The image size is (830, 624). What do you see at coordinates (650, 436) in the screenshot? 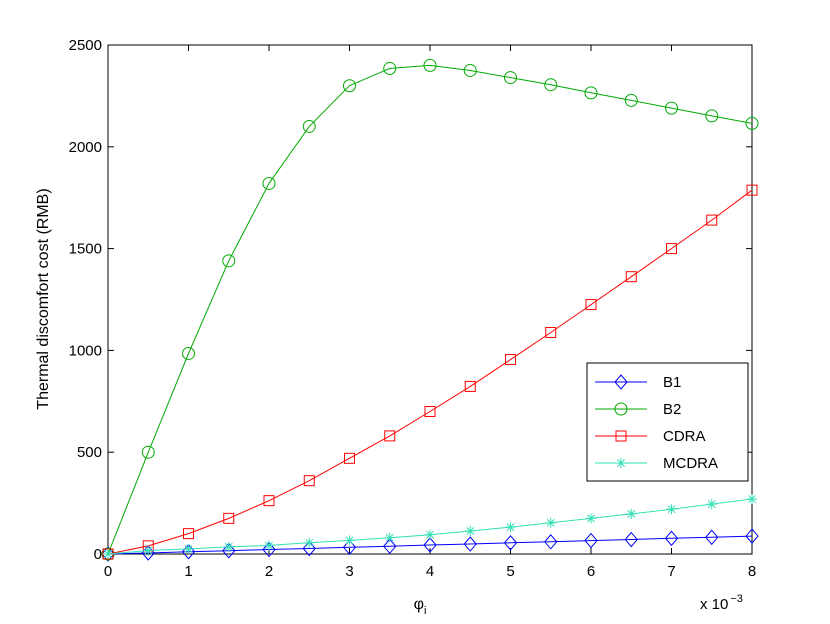
I see `legend-item-cdra: CDRA` at bounding box center [650, 436].